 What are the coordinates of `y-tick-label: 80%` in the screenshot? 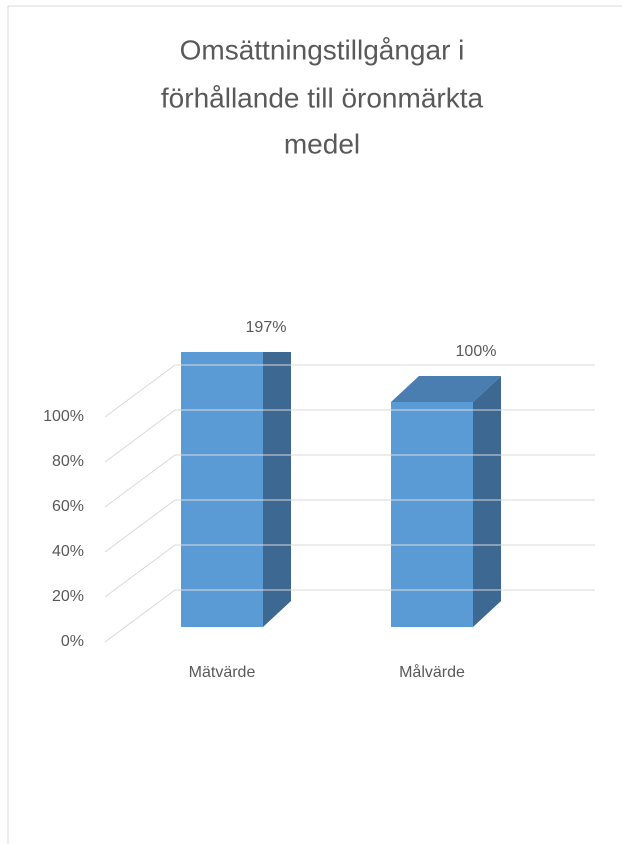 It's located at (68, 461).